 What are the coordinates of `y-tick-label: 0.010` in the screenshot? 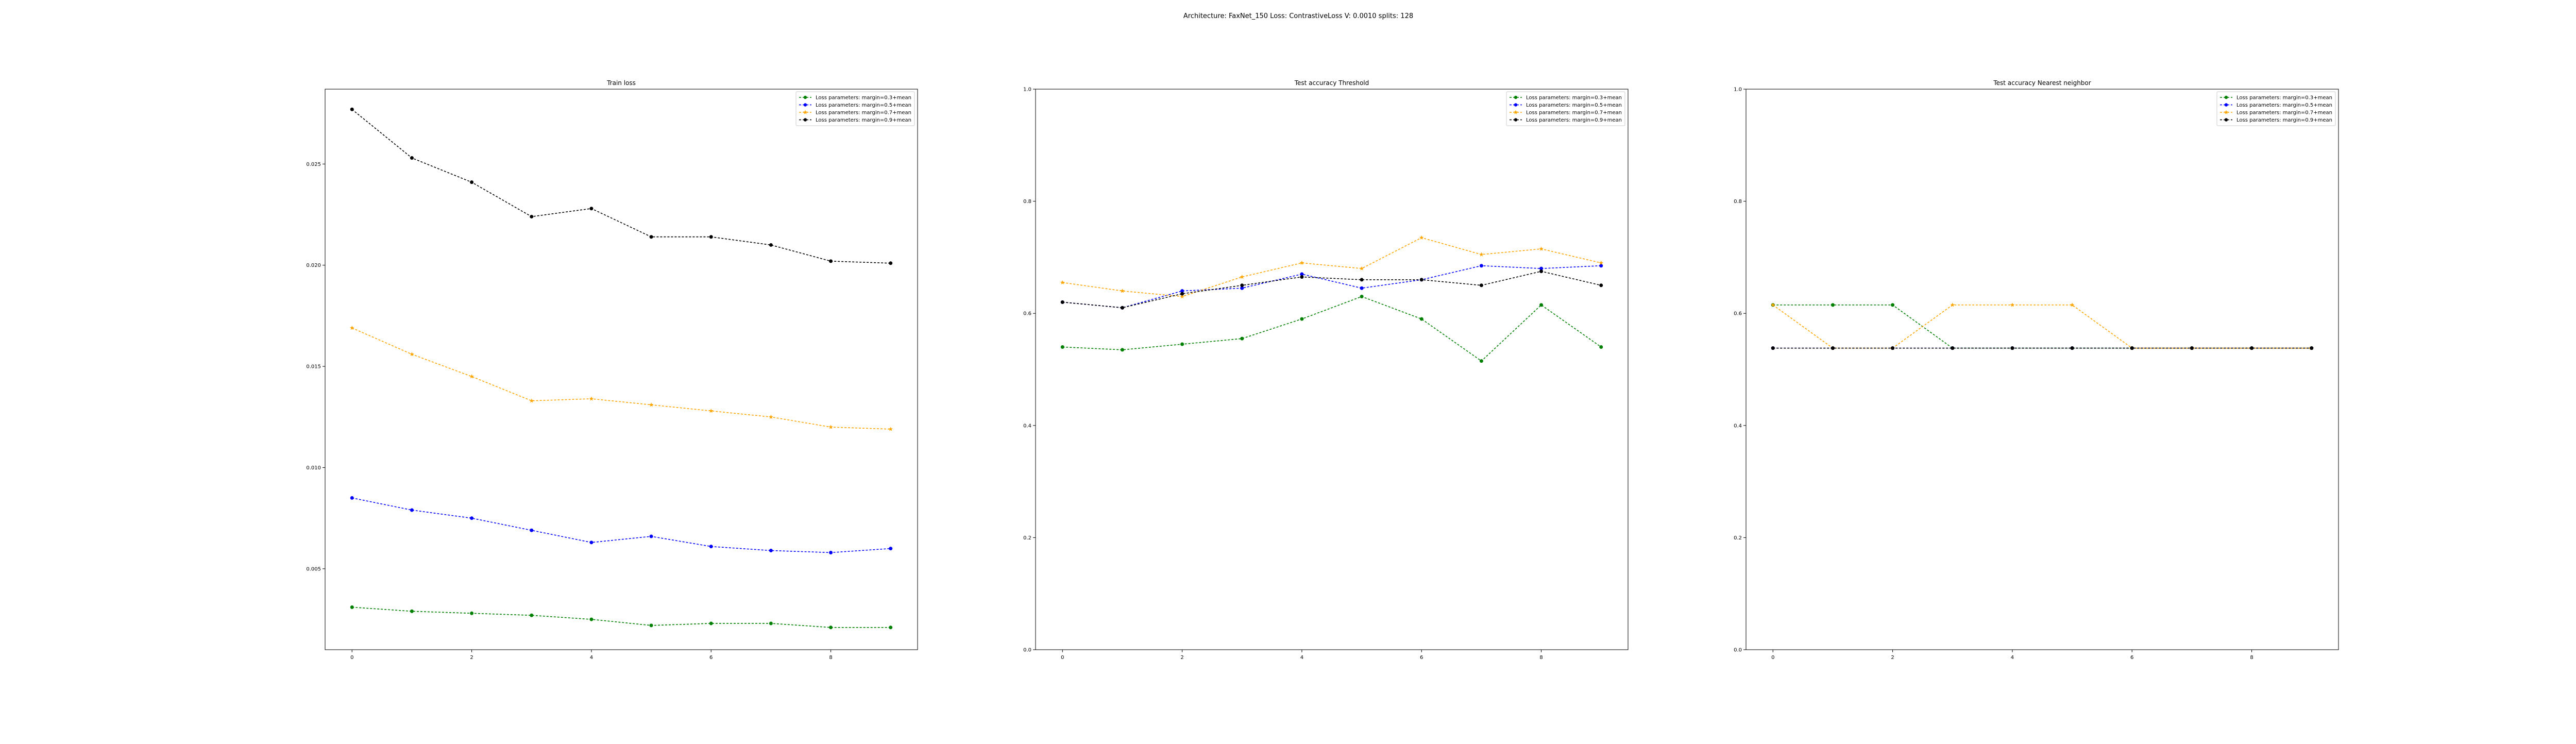 It's located at (313, 468).